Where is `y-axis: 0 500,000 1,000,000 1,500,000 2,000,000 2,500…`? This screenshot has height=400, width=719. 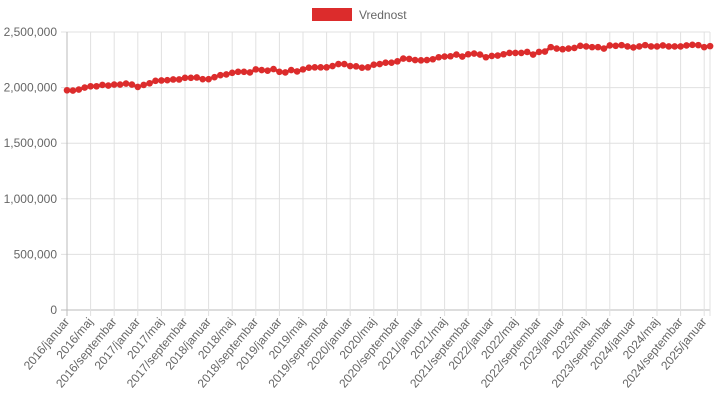 y-axis: 0 500,000 1,000,000 1,500,000 2,000,000 2,500… is located at coordinates (31, 171).